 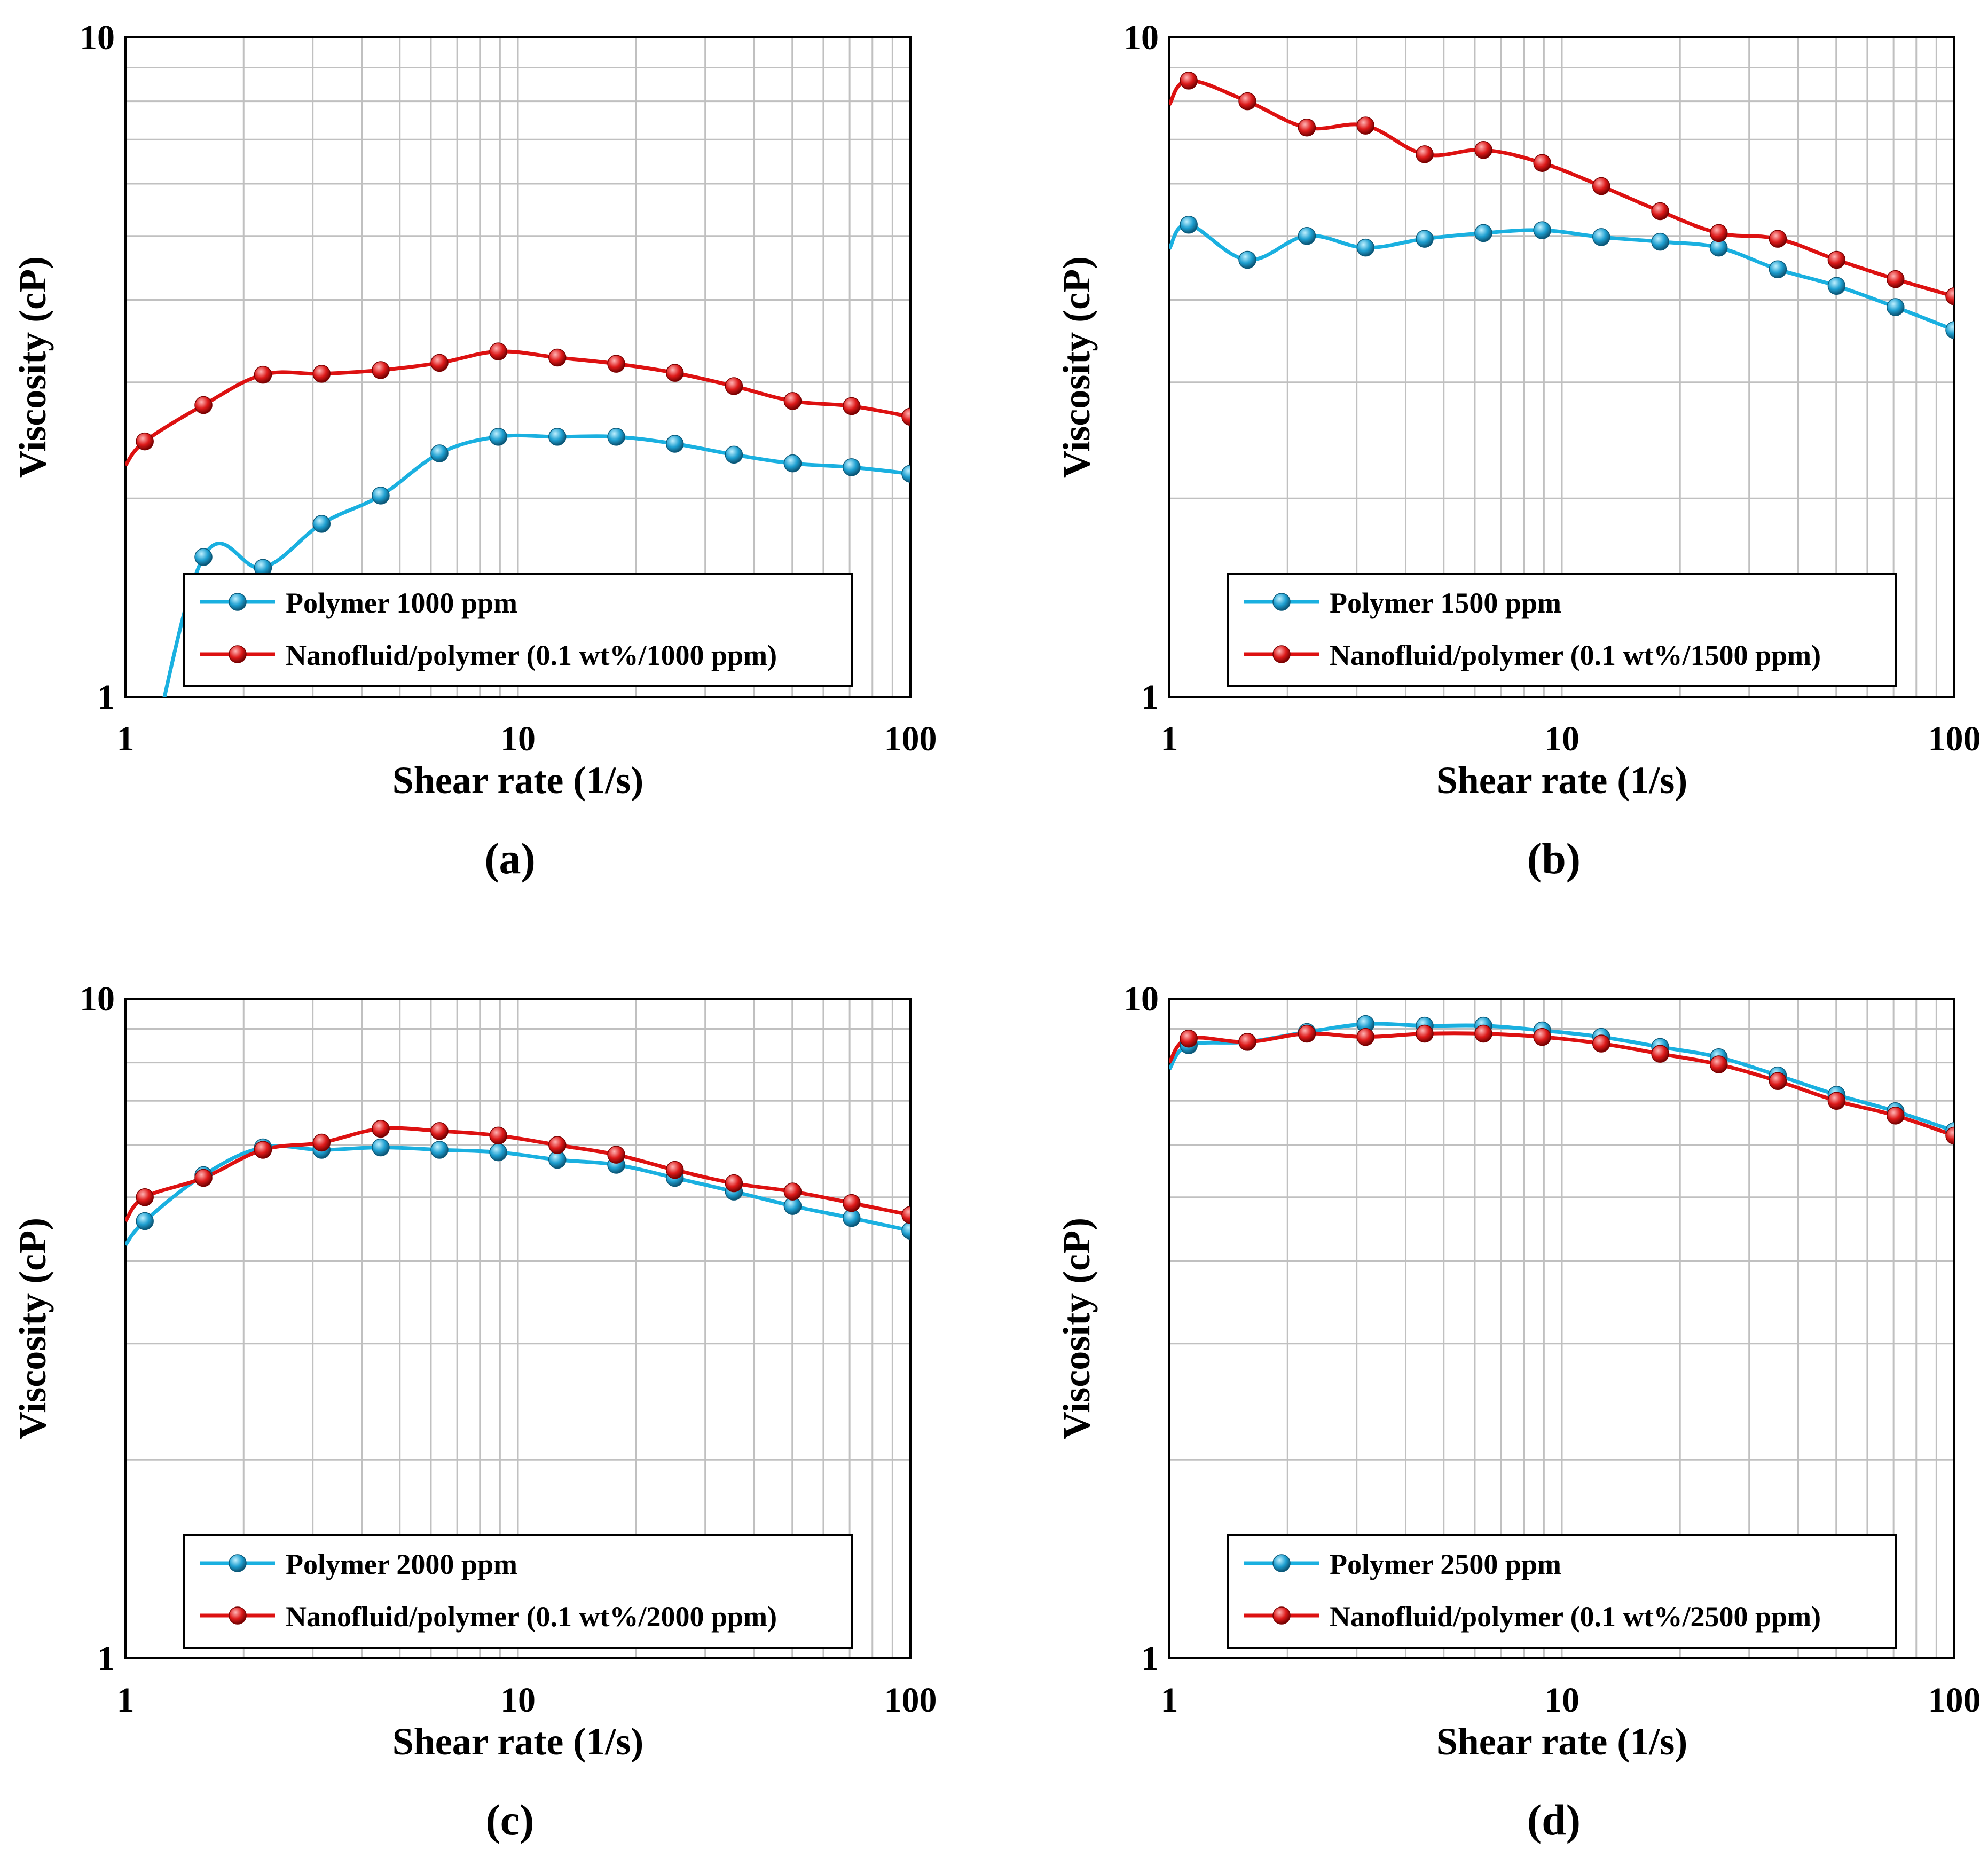 What do you see at coordinates (518, 367) in the screenshot?
I see `plot-frame` at bounding box center [518, 367].